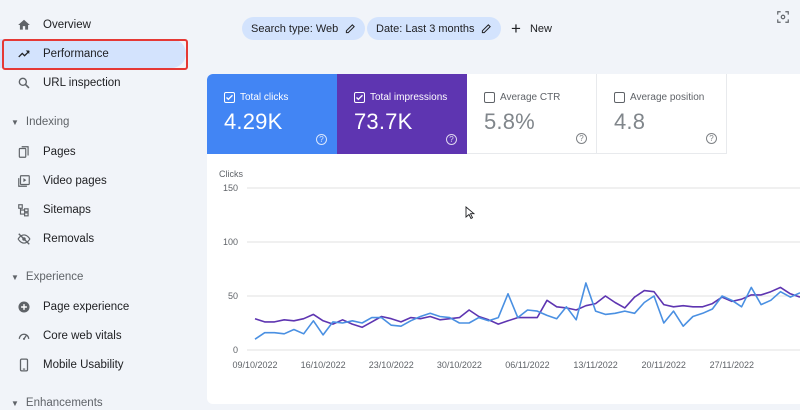 The image size is (800, 410). Describe the element at coordinates (664, 365) in the screenshot. I see `x-tick-label: 20/11/2022` at that location.